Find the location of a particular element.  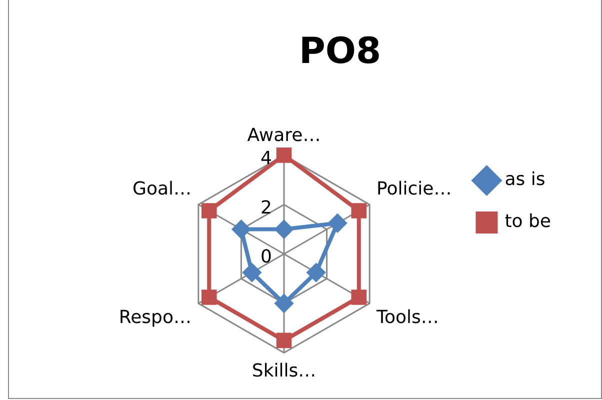

chart-title: PO8 is located at coordinates (340, 51).